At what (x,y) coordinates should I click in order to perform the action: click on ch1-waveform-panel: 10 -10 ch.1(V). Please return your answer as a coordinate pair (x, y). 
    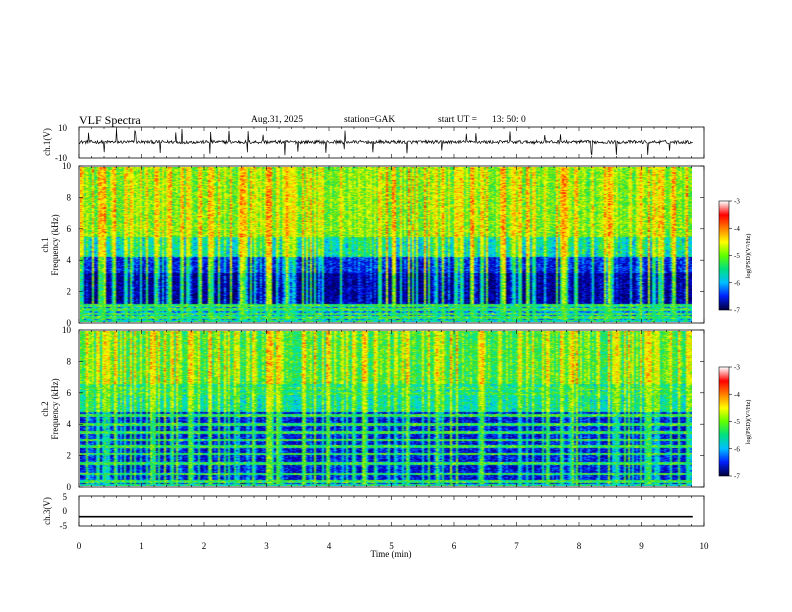
    Looking at the image, I should click on (373, 143).